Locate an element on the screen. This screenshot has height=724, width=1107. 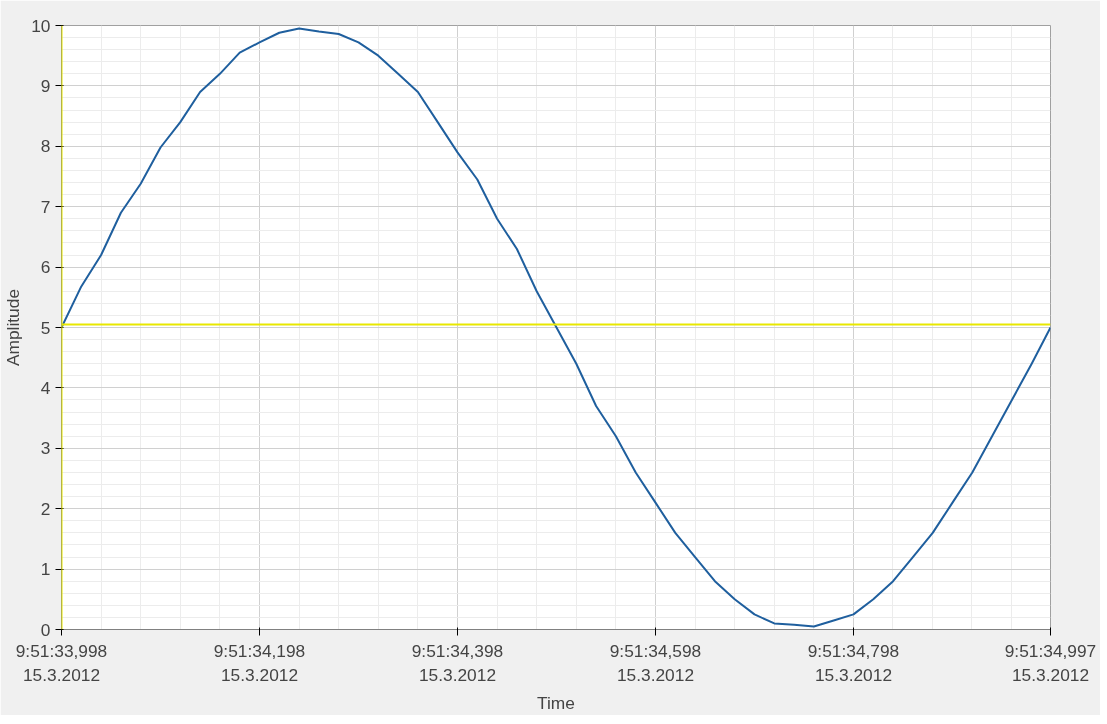
y-tick-label: 8 is located at coordinates (45, 146).